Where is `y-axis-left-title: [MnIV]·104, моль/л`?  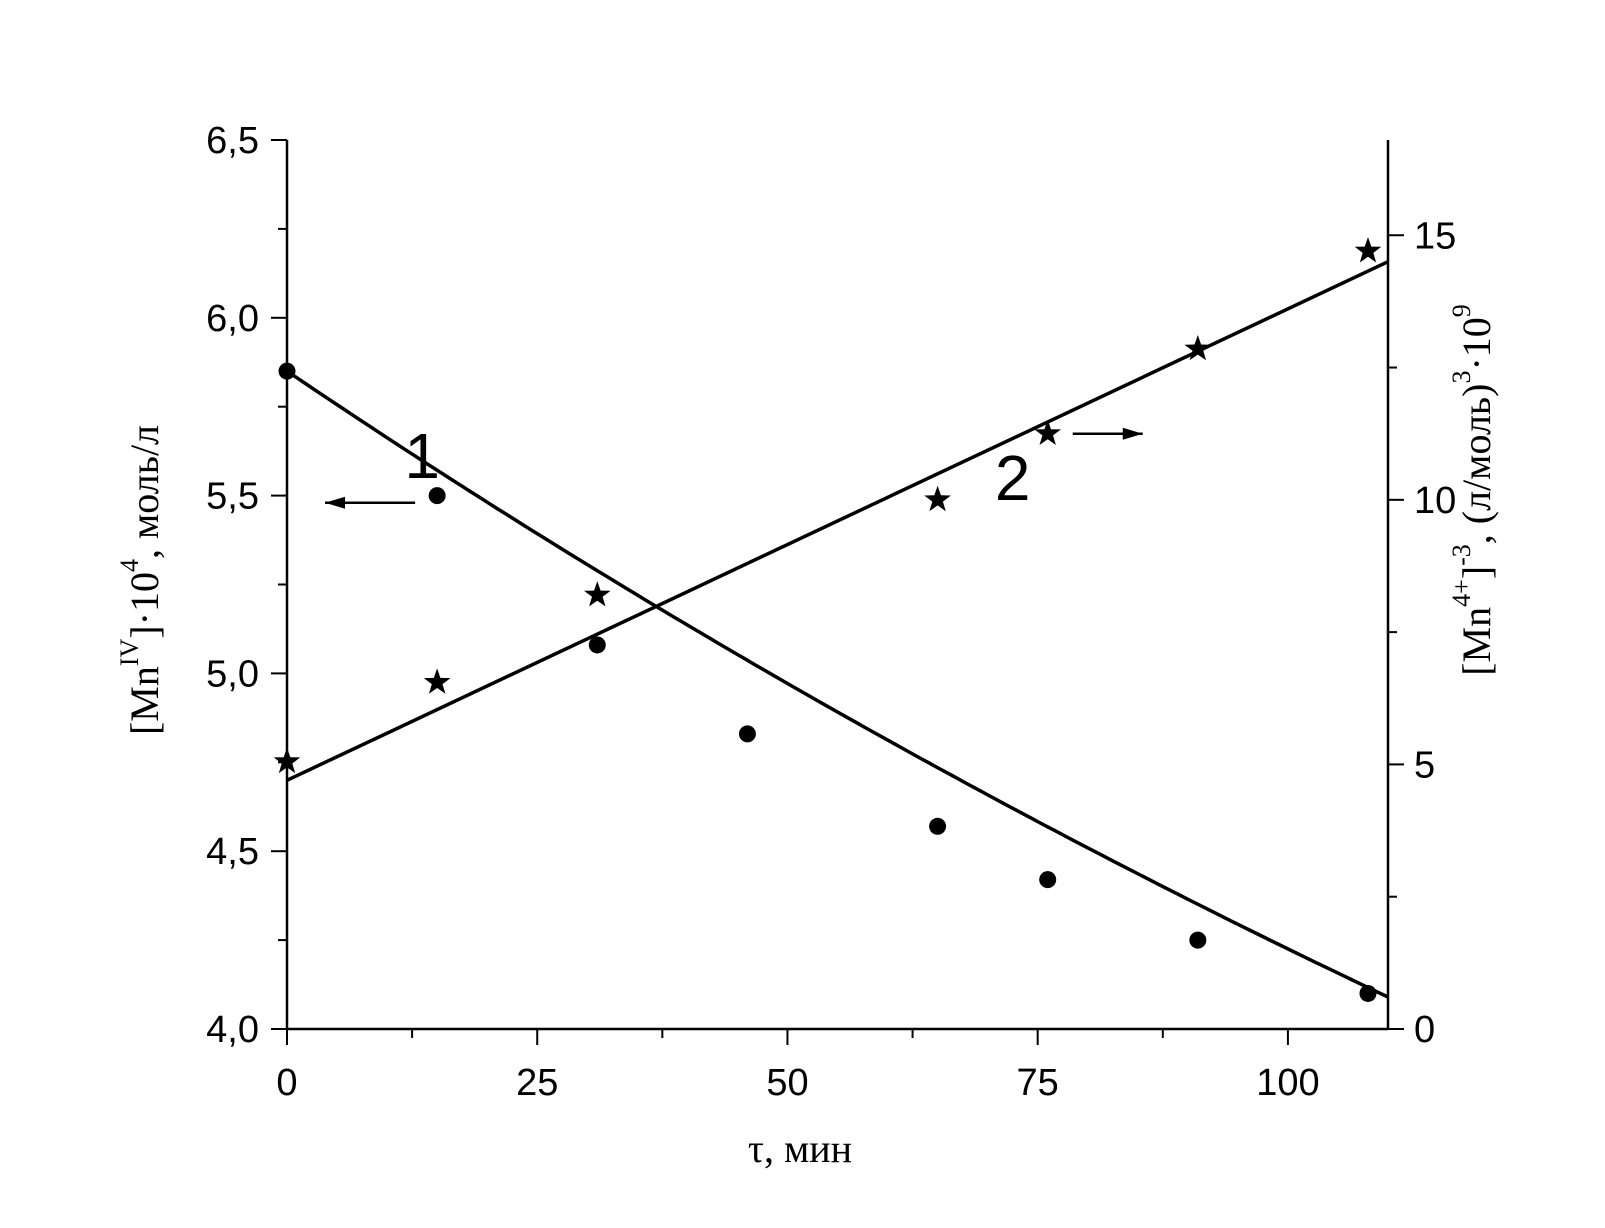
y-axis-left-title: [MnIV]·104, моль/л is located at coordinates (141, 580).